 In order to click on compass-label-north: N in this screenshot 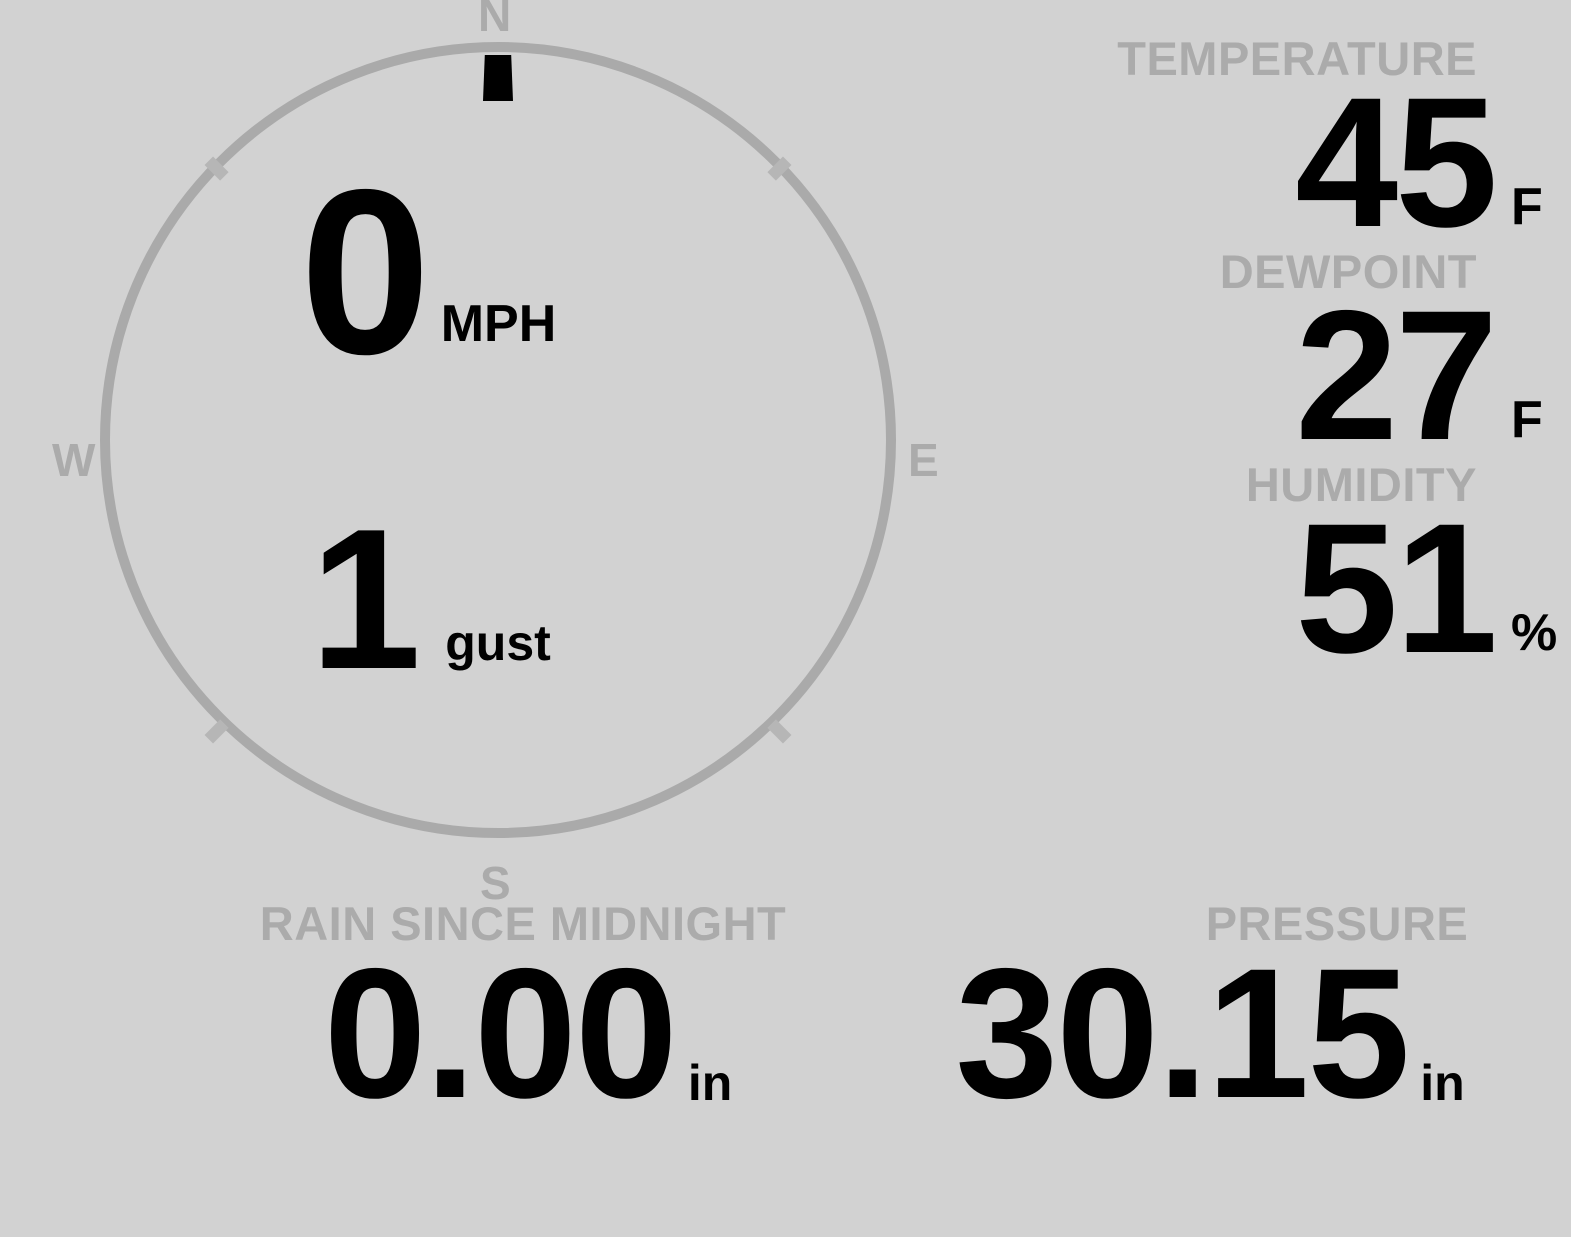, I will do `click(495, 20)`.